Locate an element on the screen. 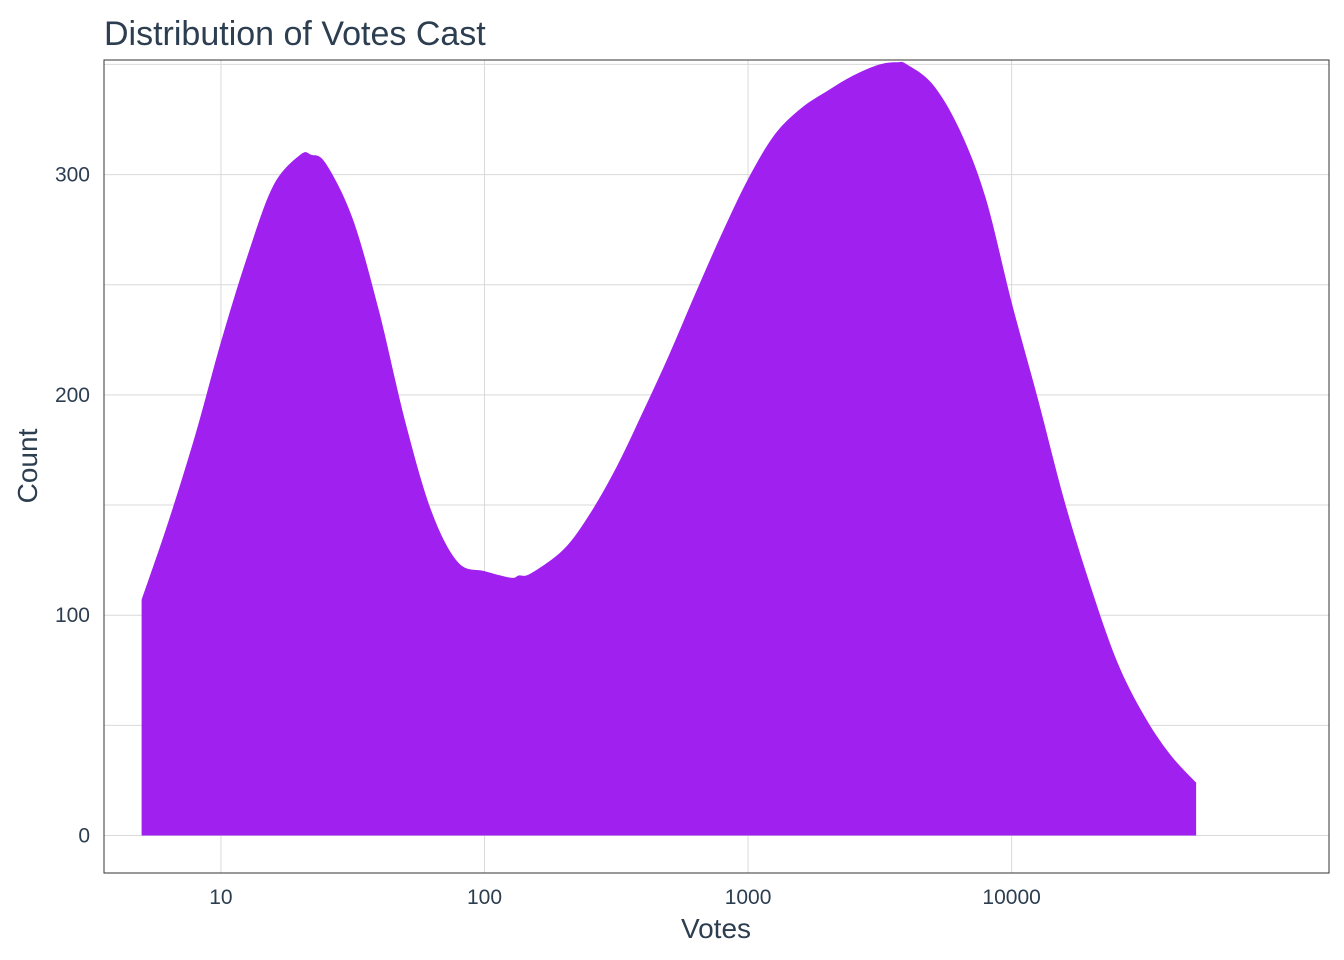 The image size is (1344, 960). y-tick-label: 100 is located at coordinates (72, 615).